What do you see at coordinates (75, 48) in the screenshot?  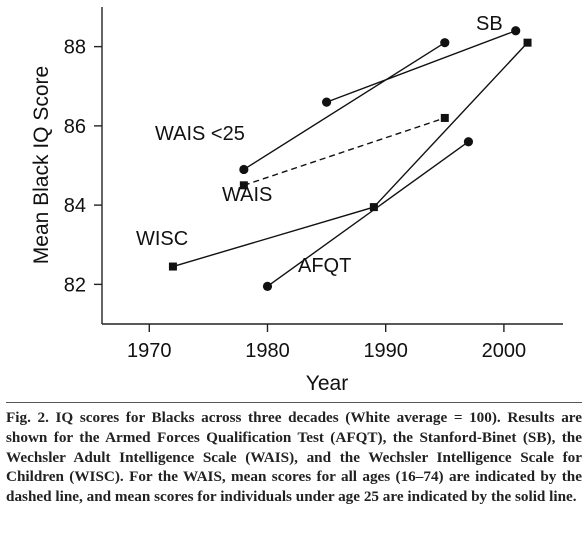 I see `y-tick-label: 88` at bounding box center [75, 48].